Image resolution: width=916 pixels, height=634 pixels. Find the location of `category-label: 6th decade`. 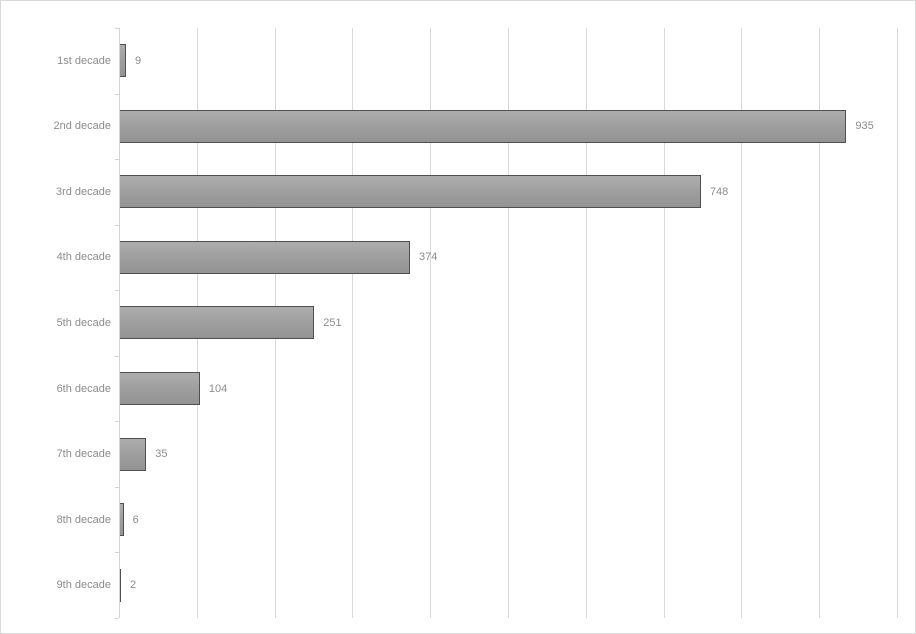

category-label: 6th decade is located at coordinates (83, 388).